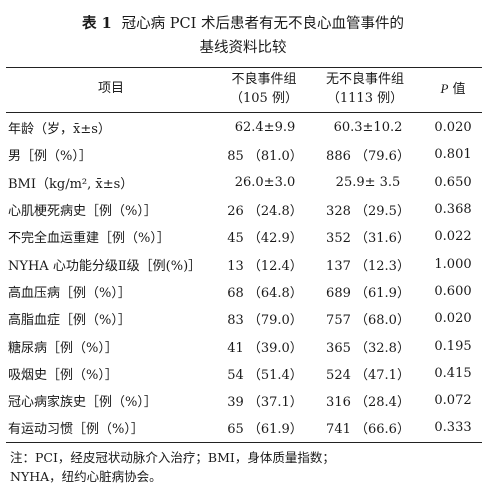 Image resolution: width=486 pixels, height=494 pixels. I want to click on table-row: 不完全血运重建［例（%）］ 45 （42.9） 352 （31.6） 0.022, so click(244, 236).